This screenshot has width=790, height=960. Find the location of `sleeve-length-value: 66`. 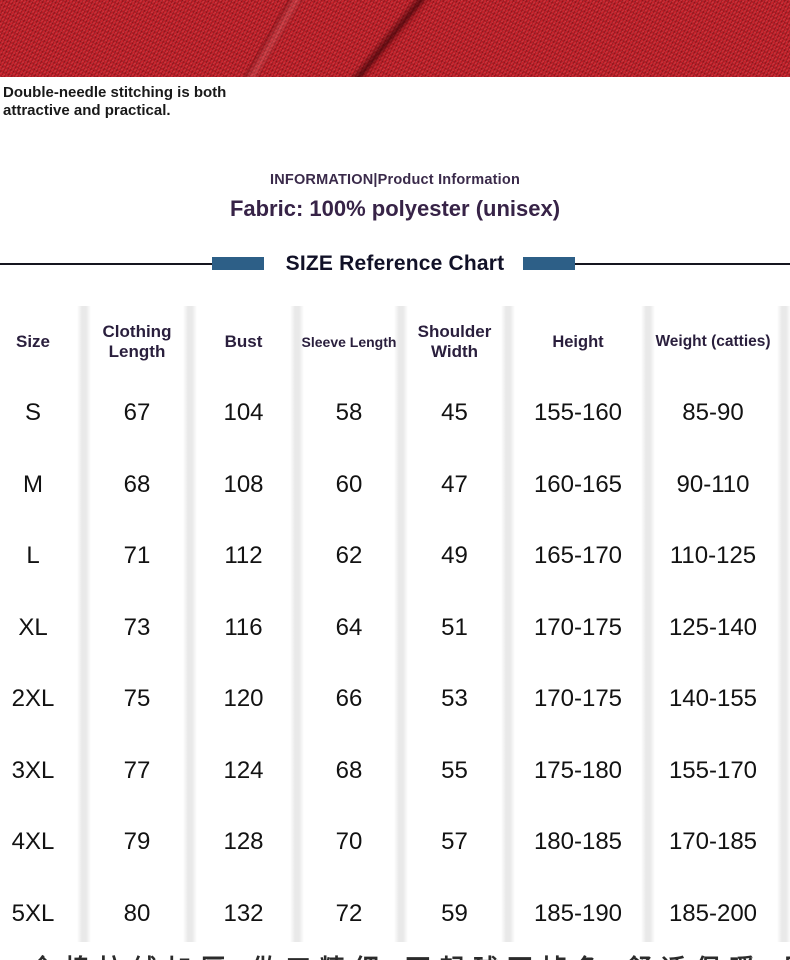

sleeve-length-value: 66 is located at coordinates (349, 699).